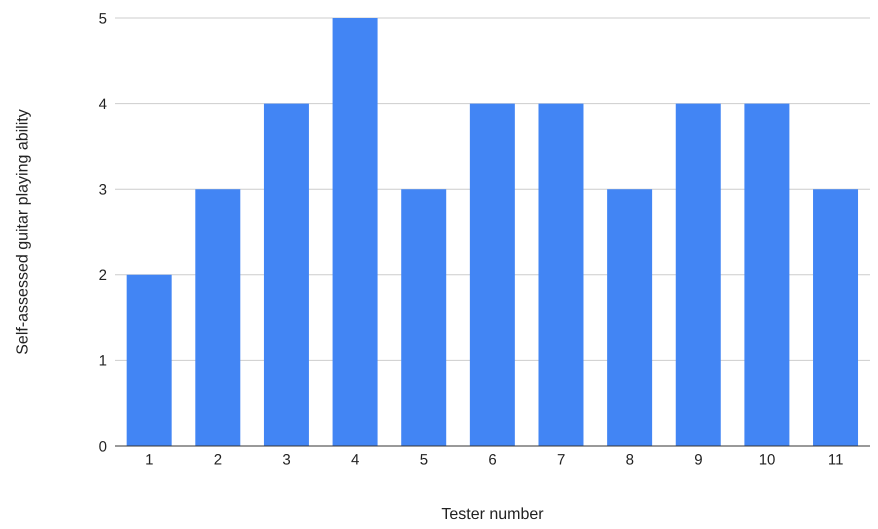 The height and width of the screenshot is (529, 878). What do you see at coordinates (149, 460) in the screenshot?
I see `x-tick-label: 1` at bounding box center [149, 460].